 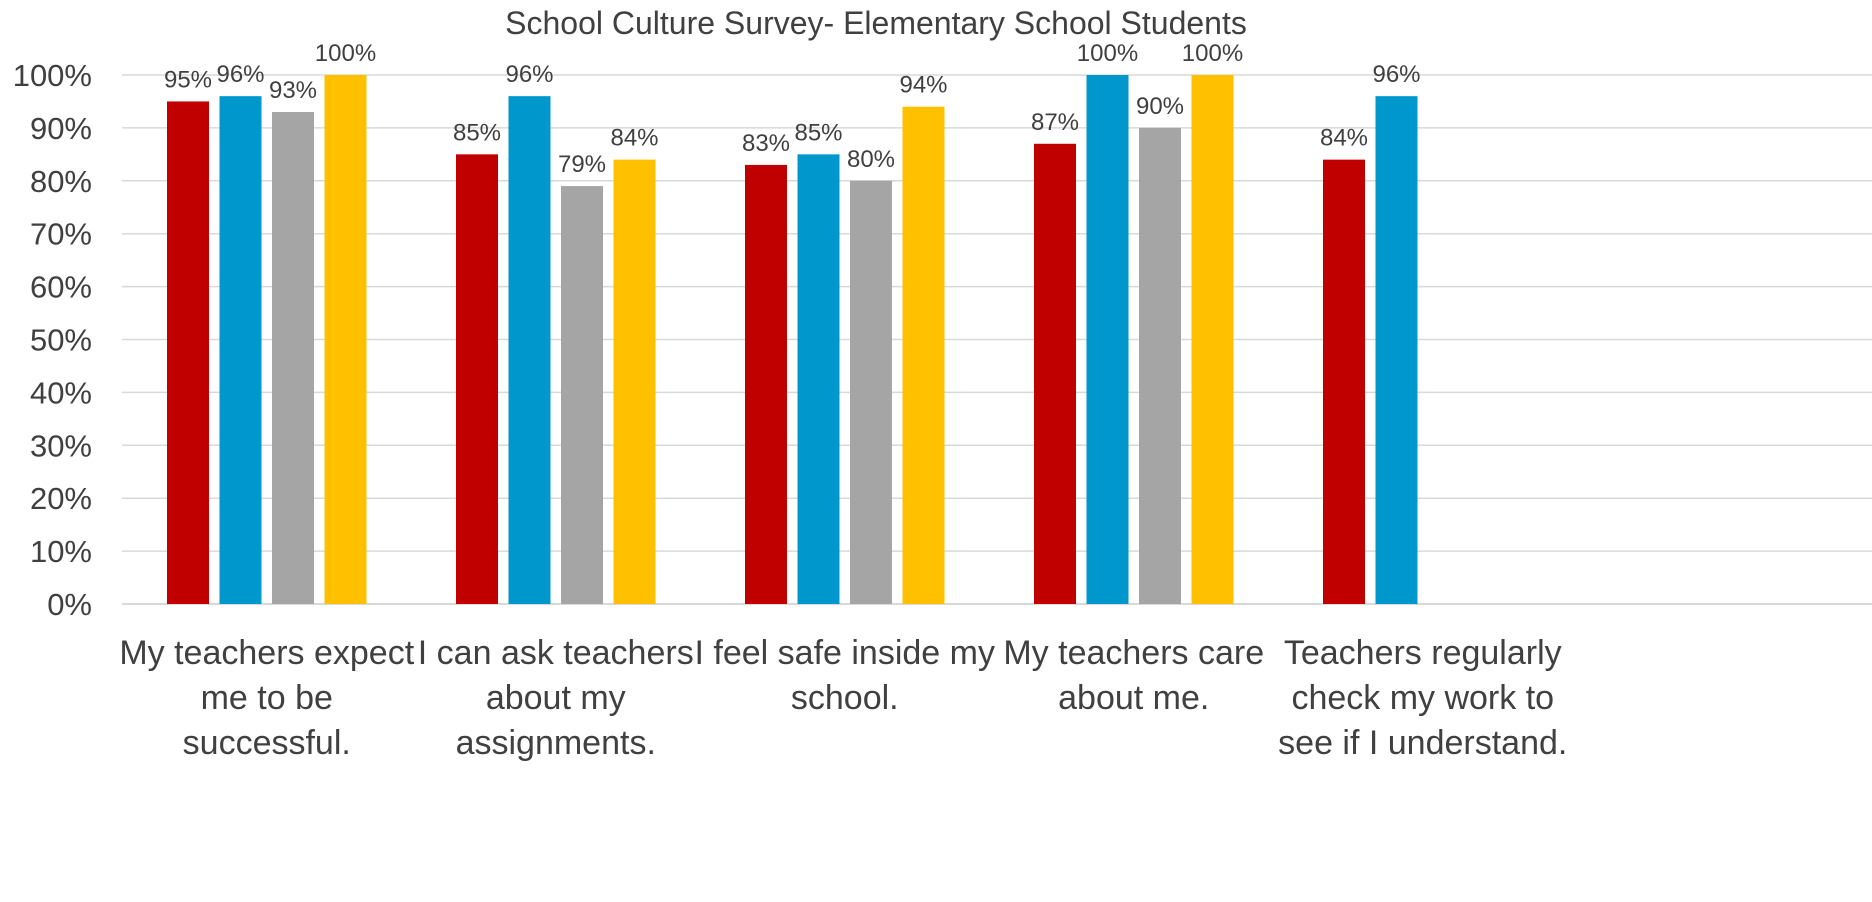 What do you see at coordinates (923, 85) in the screenshot?
I see `data-label: 94%` at bounding box center [923, 85].